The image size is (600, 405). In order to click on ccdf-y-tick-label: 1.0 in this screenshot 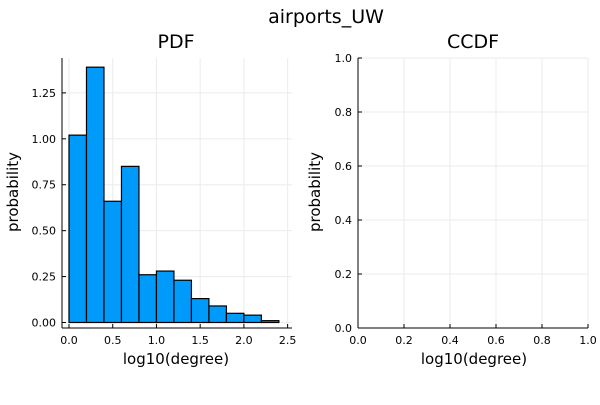, I will do `click(344, 58)`.